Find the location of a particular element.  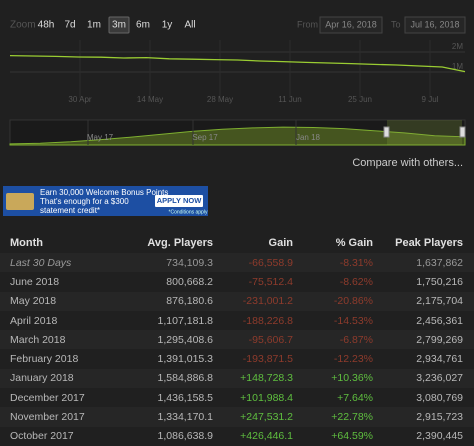

x-tick-label: 14 May is located at coordinates (150, 99).